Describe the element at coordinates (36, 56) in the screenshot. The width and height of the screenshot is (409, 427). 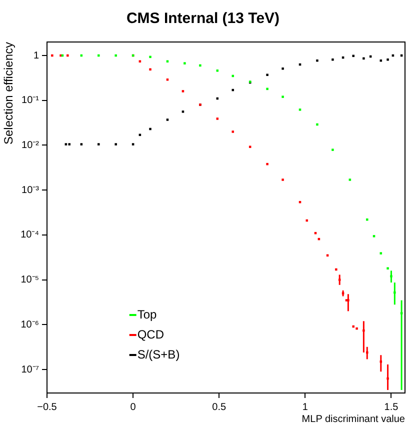
I see `y-tick-label: 1` at that location.